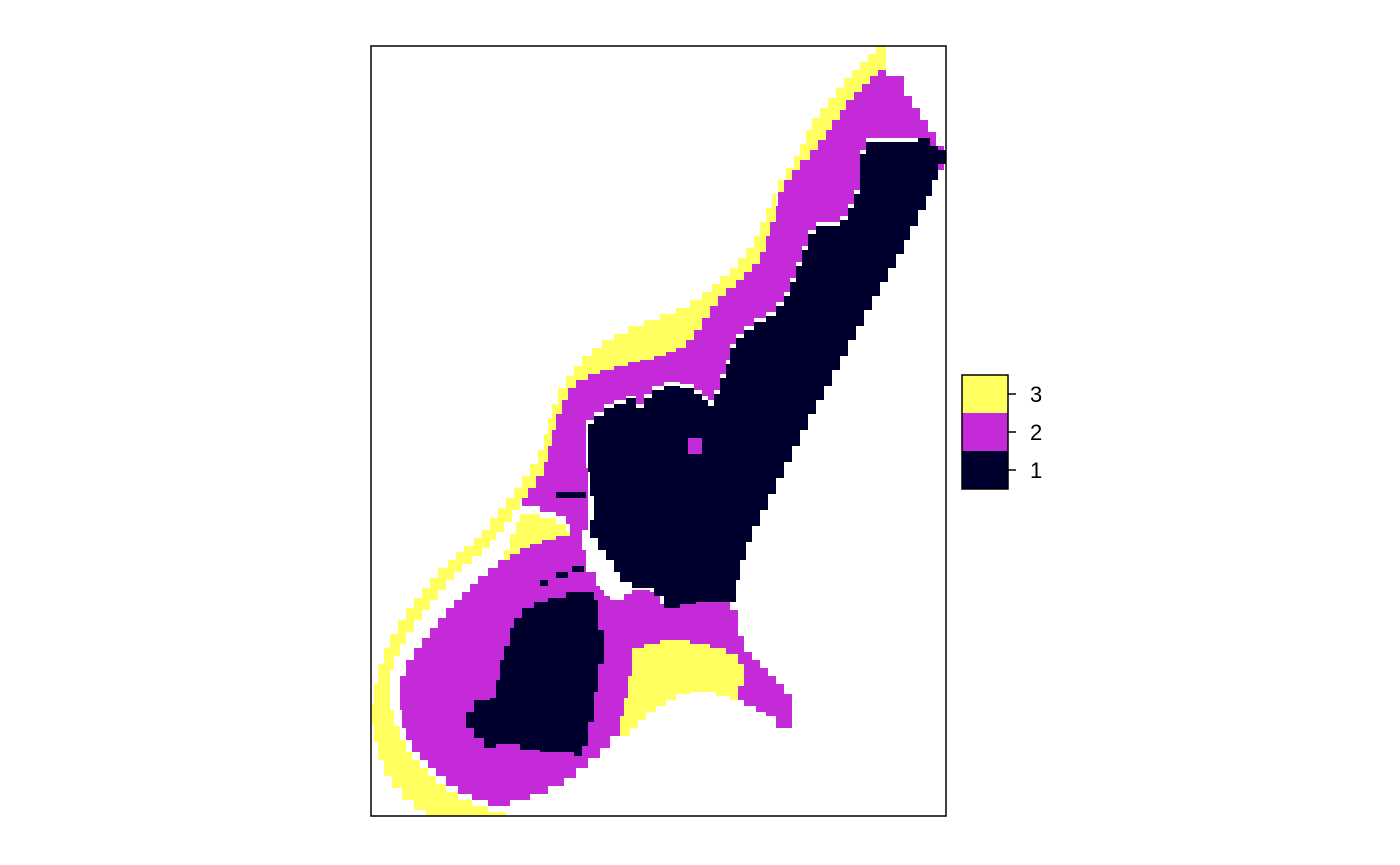 The height and width of the screenshot is (865, 1400). What do you see at coordinates (1036, 432) in the screenshot?
I see `legend-label: 2` at bounding box center [1036, 432].